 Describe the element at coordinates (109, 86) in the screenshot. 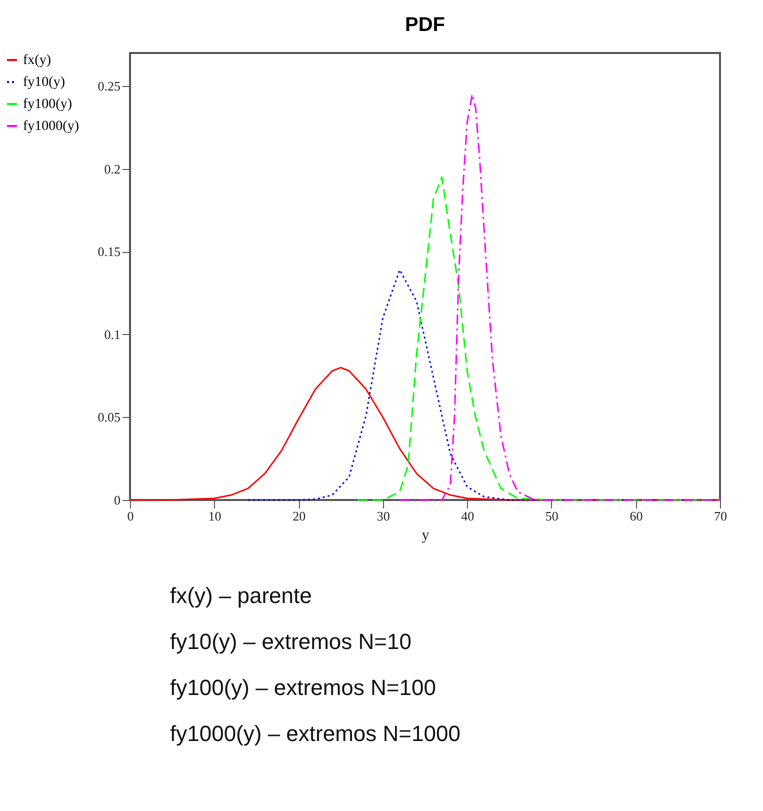

I see `y-tick-label: 0.25` at that location.